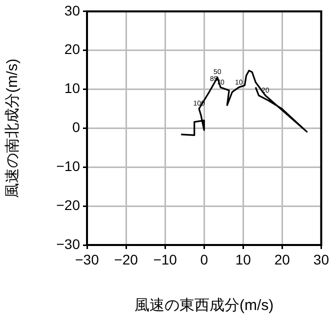  Describe the element at coordinates (68, 166) in the screenshot. I see `y-tick-label: −10` at that location.